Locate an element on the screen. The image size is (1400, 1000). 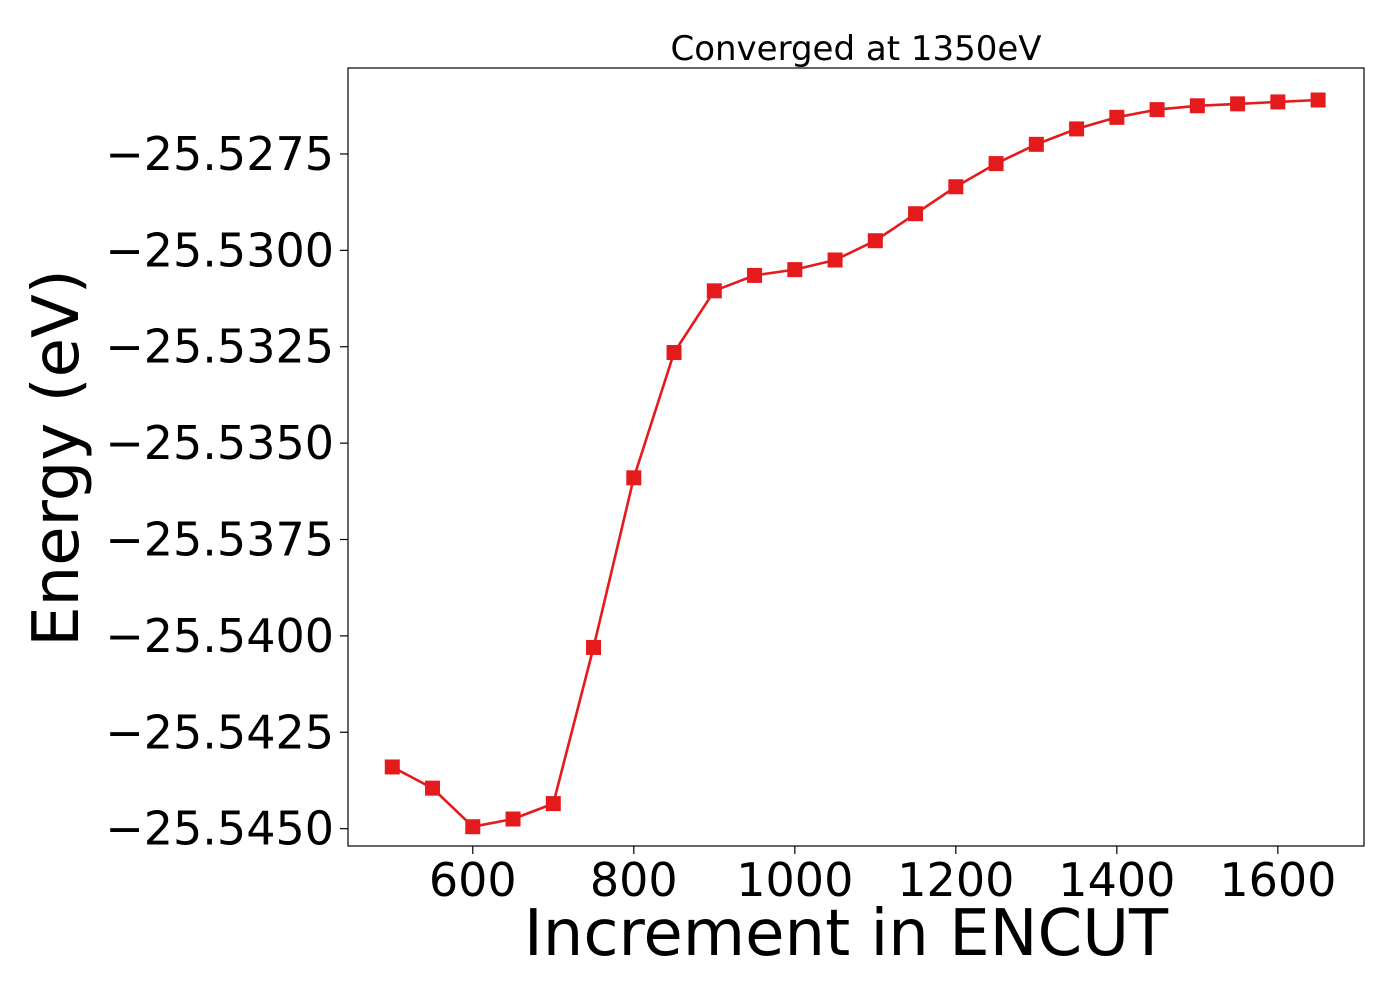
x-tick-label: 1400 is located at coordinates (1116, 880).